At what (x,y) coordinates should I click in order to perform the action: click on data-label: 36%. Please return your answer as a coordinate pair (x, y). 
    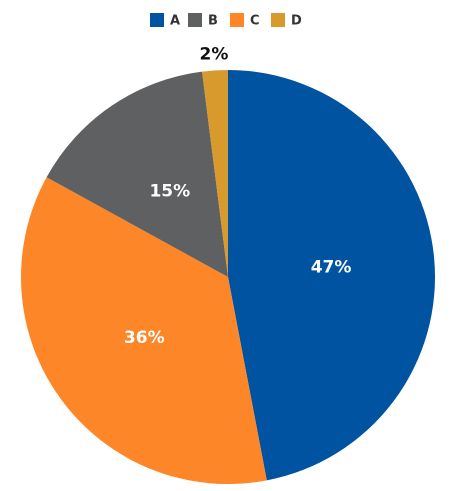
    Looking at the image, I should click on (144, 338).